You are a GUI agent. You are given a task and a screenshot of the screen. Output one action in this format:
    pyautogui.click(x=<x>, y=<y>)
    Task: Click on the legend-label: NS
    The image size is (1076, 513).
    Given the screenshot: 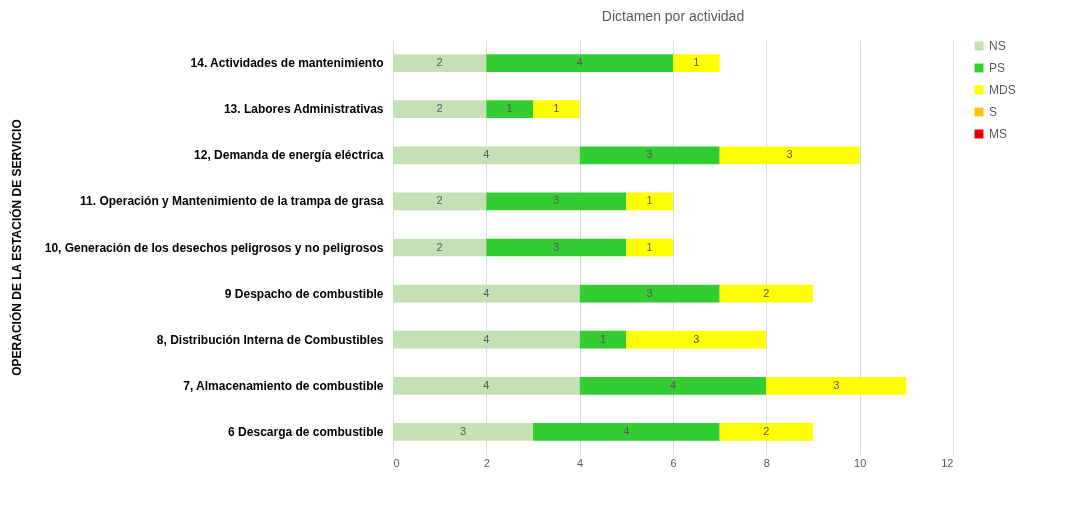 What is the action you would take?
    pyautogui.click(x=997, y=46)
    